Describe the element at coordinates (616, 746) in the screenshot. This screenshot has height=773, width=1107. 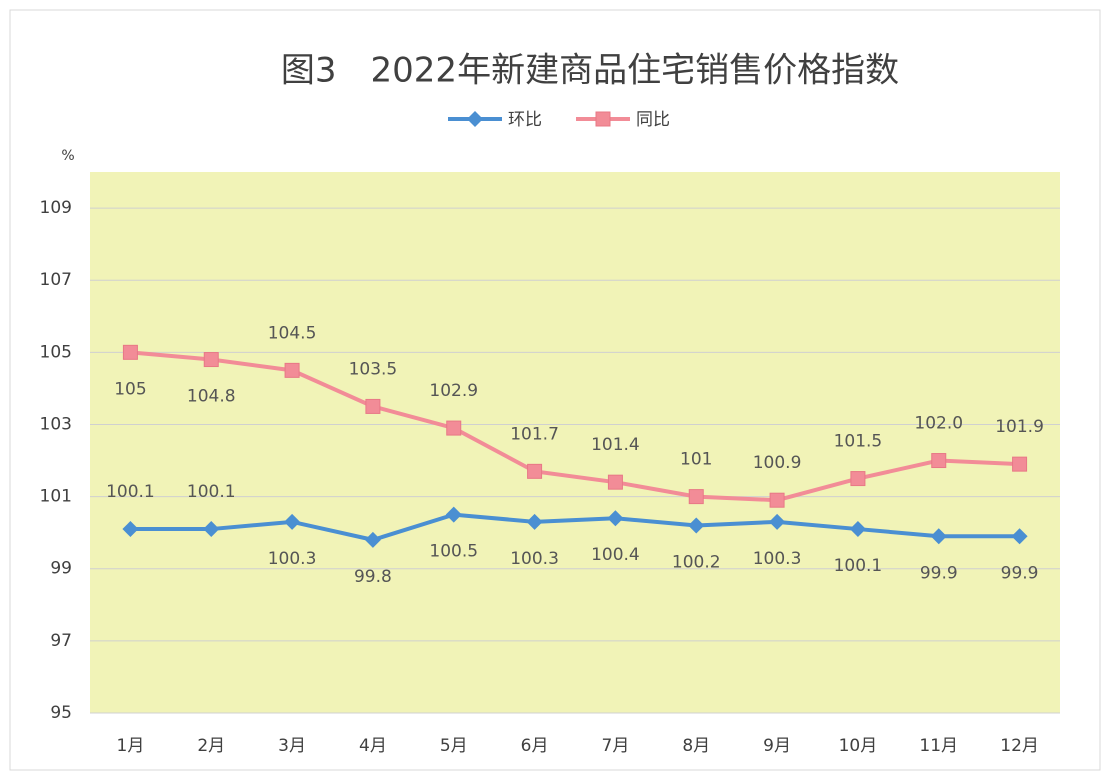
I see `x-tick-label: 7月` at that location.